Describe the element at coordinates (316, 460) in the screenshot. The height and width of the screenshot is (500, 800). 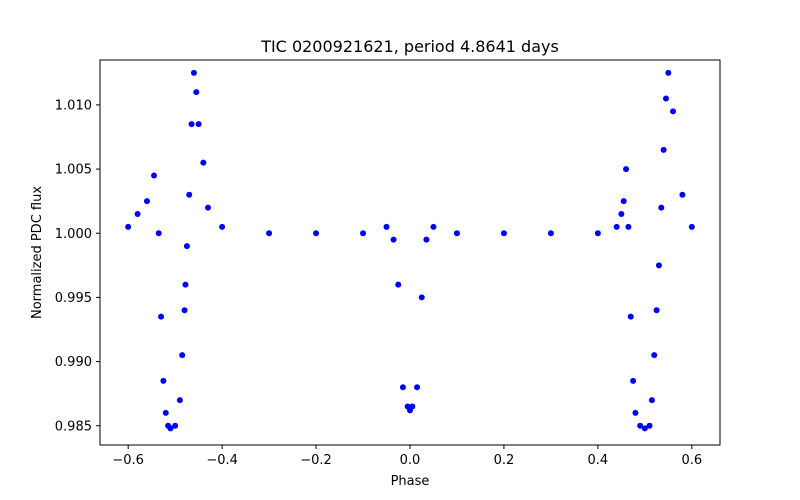
I see `x-tick-label: −0.2` at that location.